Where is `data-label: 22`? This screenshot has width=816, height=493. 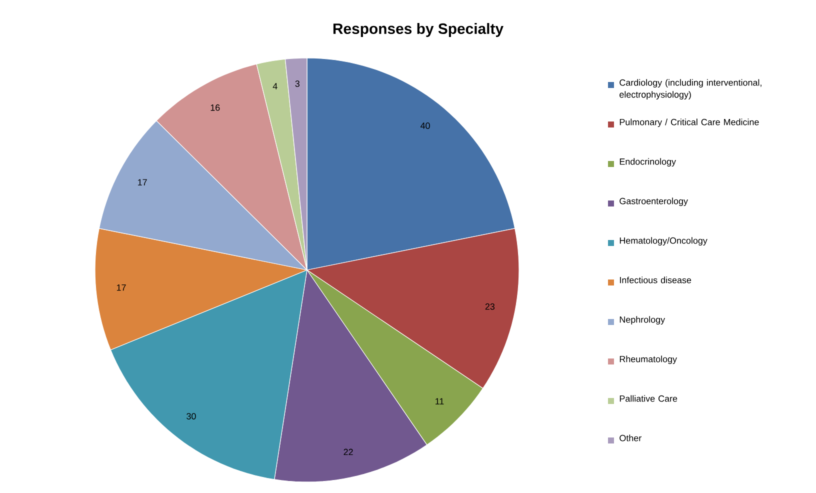 data-label: 22 is located at coordinates (348, 452).